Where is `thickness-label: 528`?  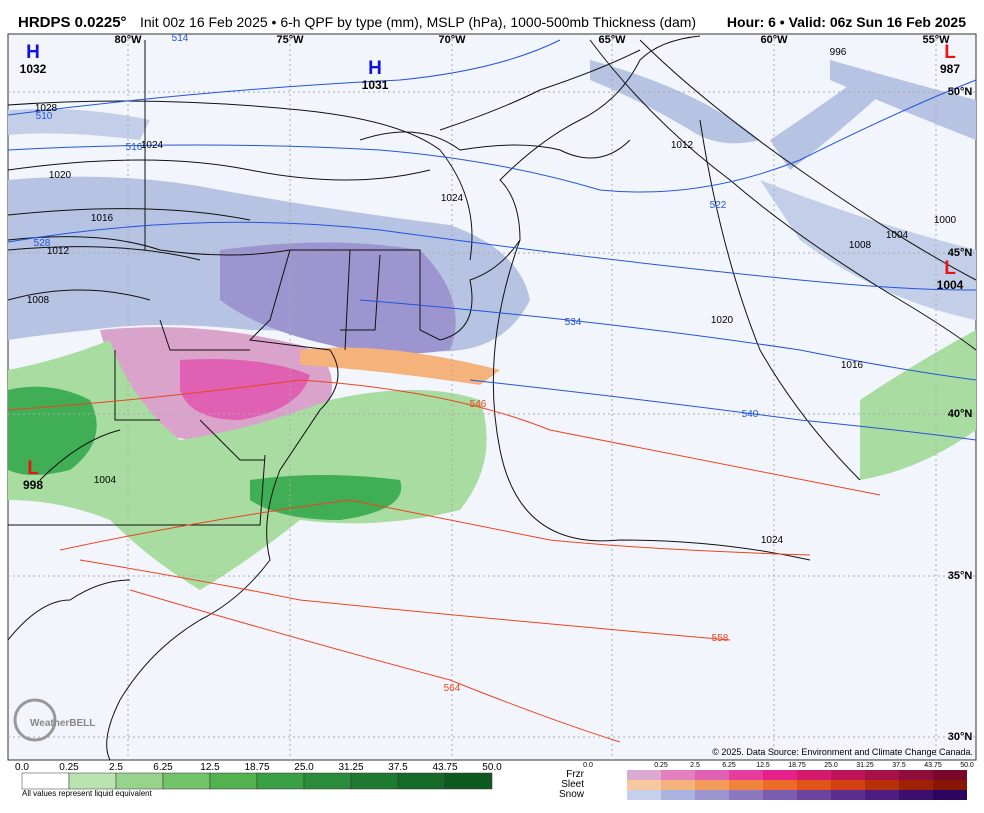 thickness-label: 528 is located at coordinates (42, 243).